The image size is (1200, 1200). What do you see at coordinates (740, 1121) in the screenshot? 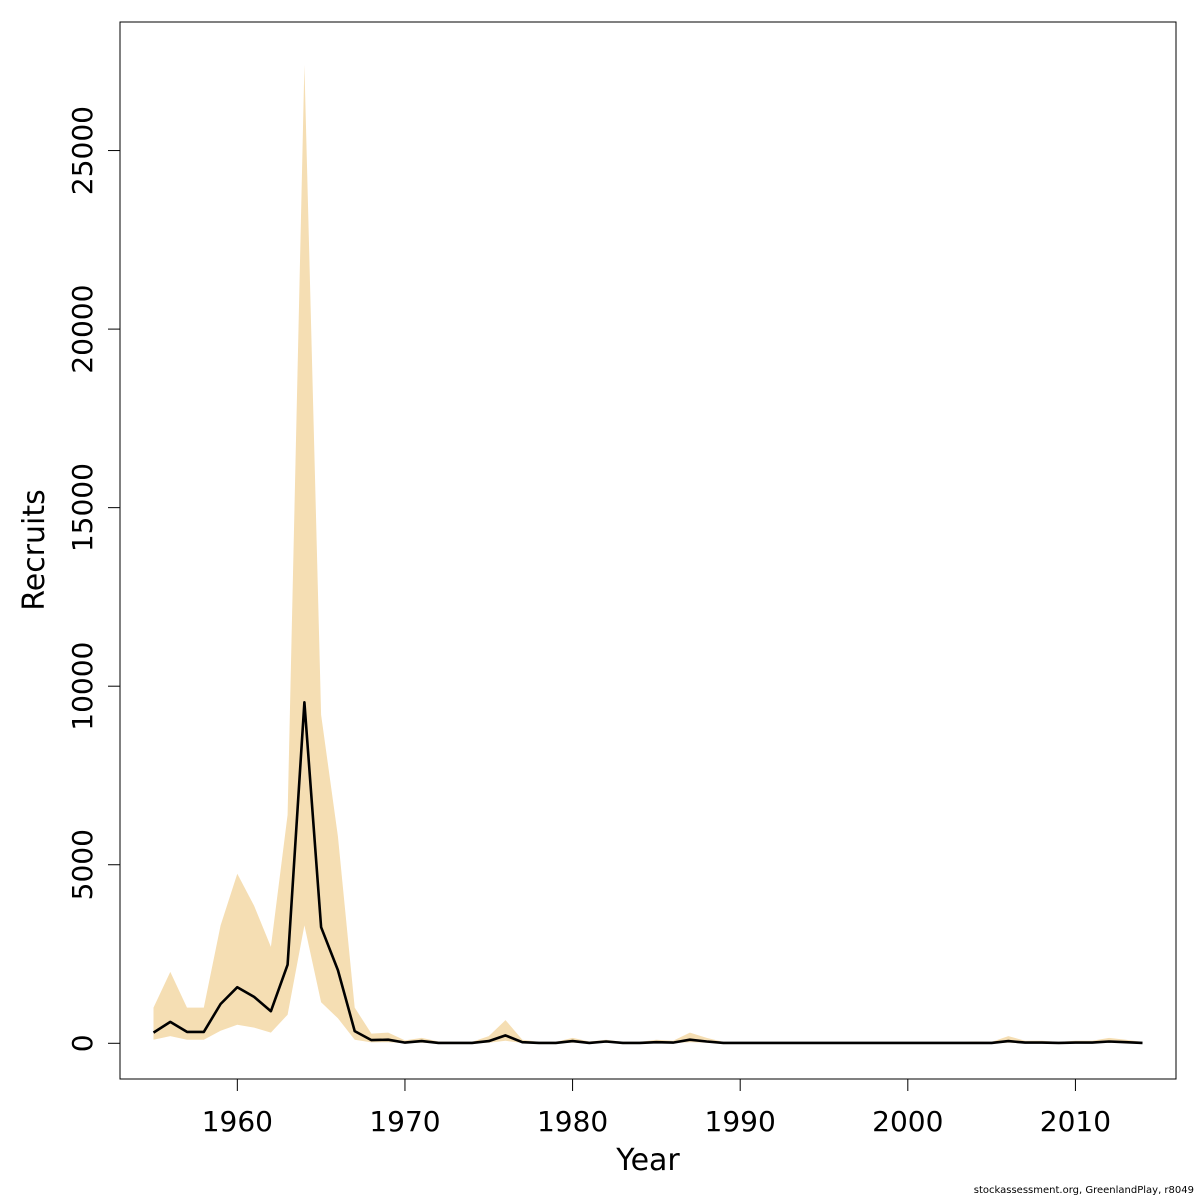
I see `x-tick-label: 1990` at bounding box center [740, 1121].